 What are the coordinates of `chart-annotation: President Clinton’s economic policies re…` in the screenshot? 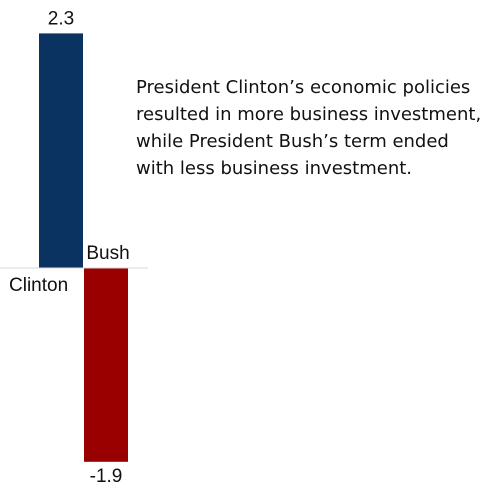 It's located at (309, 128).